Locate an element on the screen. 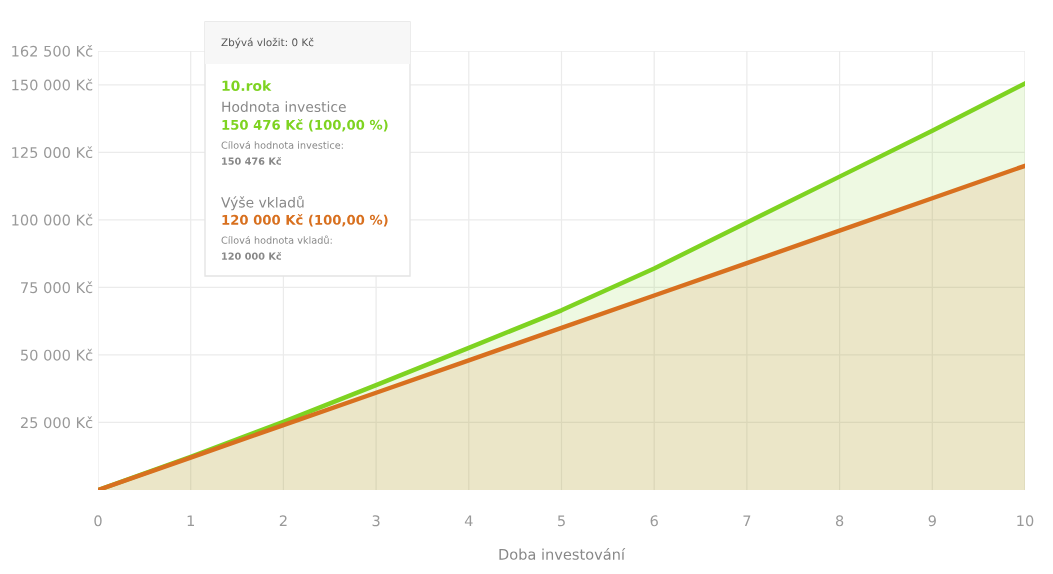 Image resolution: width=1053 pixels, height=574 pixels. x-tick-label: 5 is located at coordinates (561, 521).